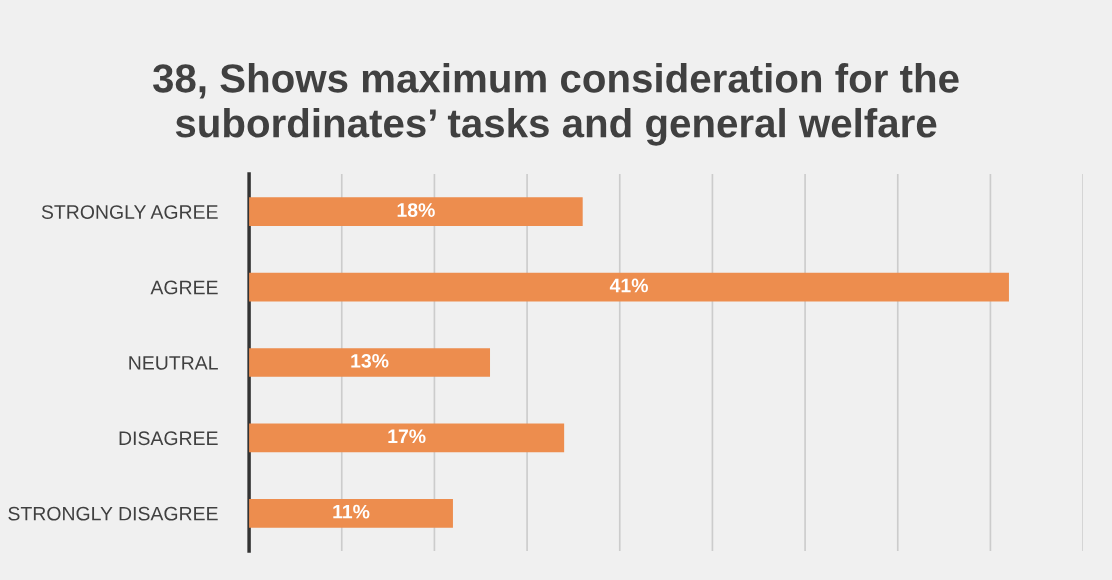 The image size is (1112, 580). Describe the element at coordinates (129, 212) in the screenshot. I see `y-tick-label: STRONGLY AGREE` at that location.